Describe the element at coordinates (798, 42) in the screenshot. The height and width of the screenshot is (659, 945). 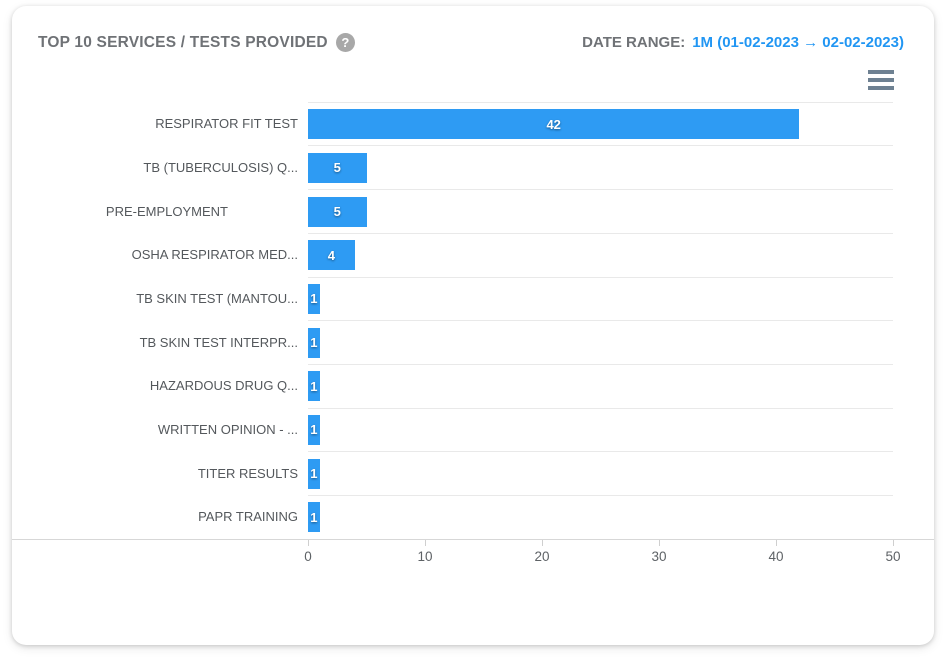
I see `date-range-value: 1M (01-02-2023 → 02-02-2023)` at that location.